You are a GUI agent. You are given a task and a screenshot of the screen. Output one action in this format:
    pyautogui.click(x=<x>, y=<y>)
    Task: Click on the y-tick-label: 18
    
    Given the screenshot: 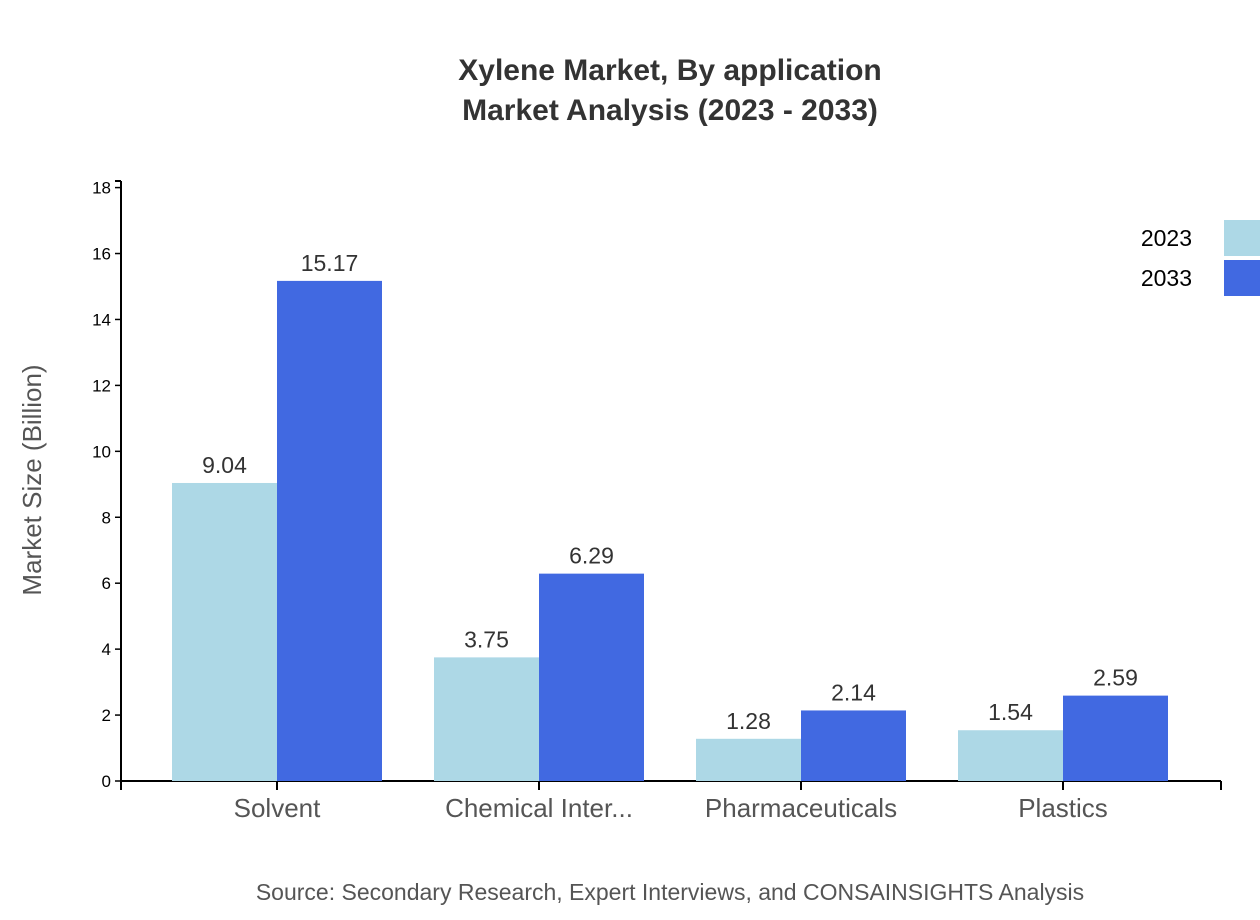 What is the action you would take?
    pyautogui.click(x=101, y=188)
    